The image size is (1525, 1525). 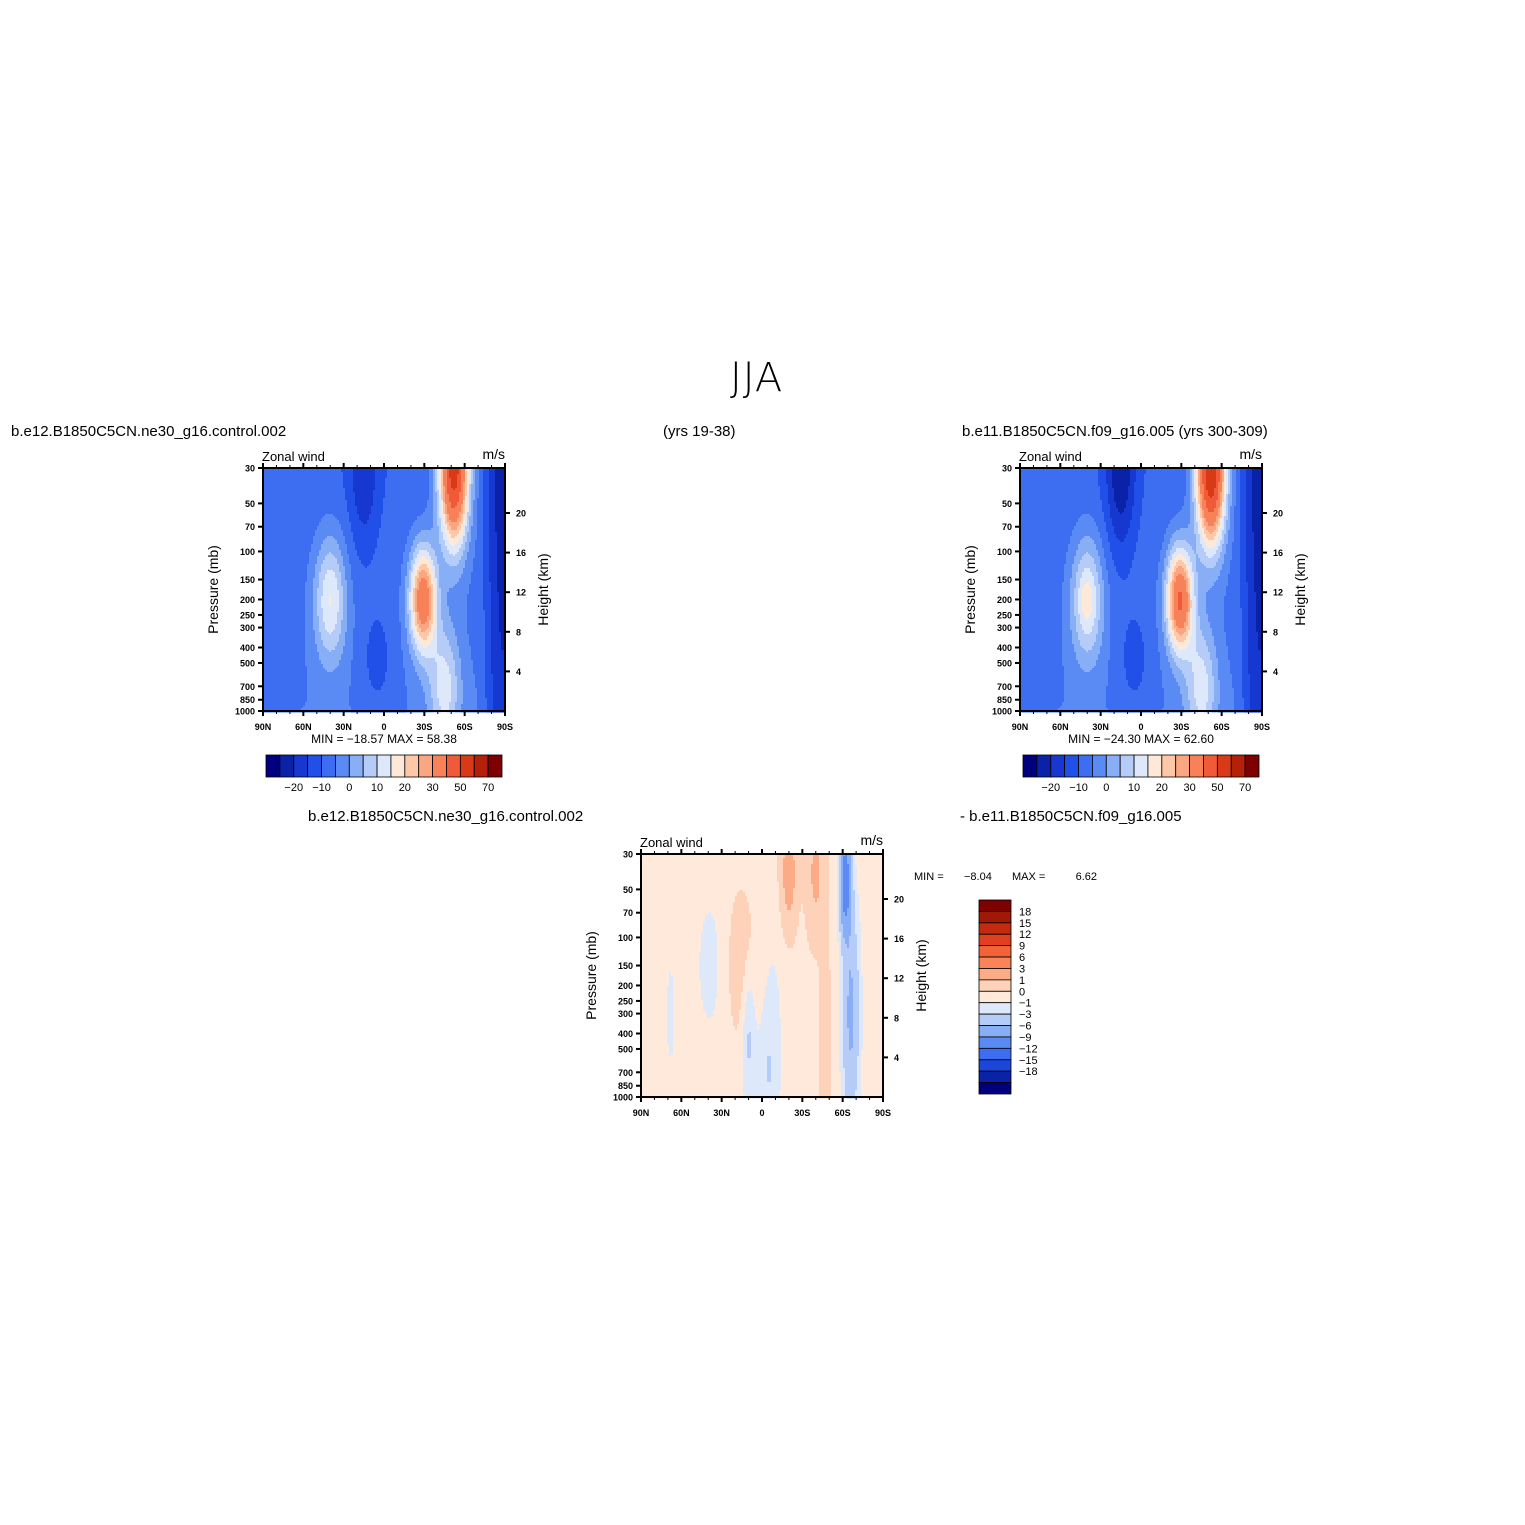 I want to click on years-label: (yrs 19-38), so click(x=699, y=431).